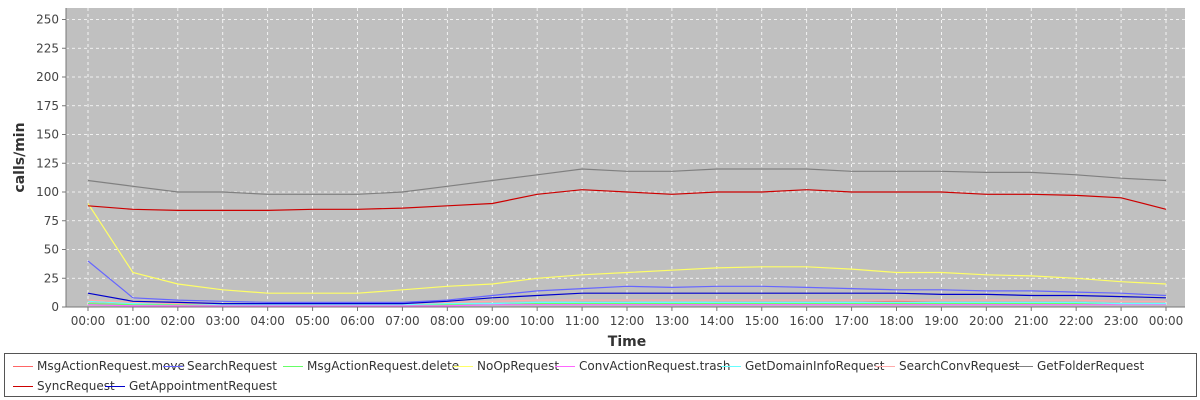 This screenshot has width=1200, height=400. What do you see at coordinates (383, 366) in the screenshot?
I see `legend-label: MsgActionRequest.delete` at bounding box center [383, 366].